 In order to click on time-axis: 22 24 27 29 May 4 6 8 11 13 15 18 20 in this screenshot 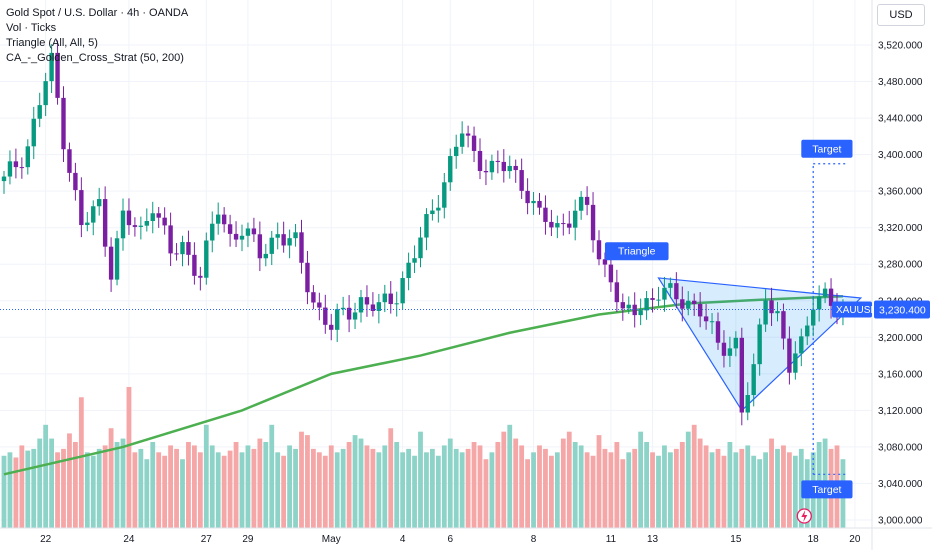, I will do `click(466, 536)`.